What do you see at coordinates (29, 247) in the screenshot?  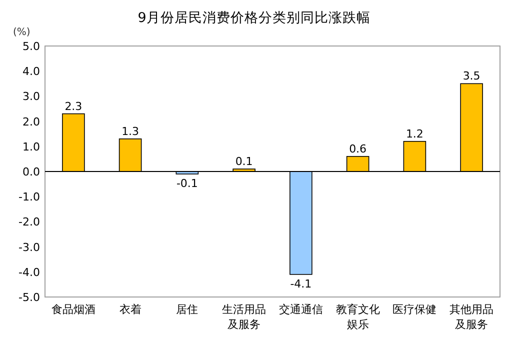 I see `y-tick-label: -3.0` at bounding box center [29, 247].